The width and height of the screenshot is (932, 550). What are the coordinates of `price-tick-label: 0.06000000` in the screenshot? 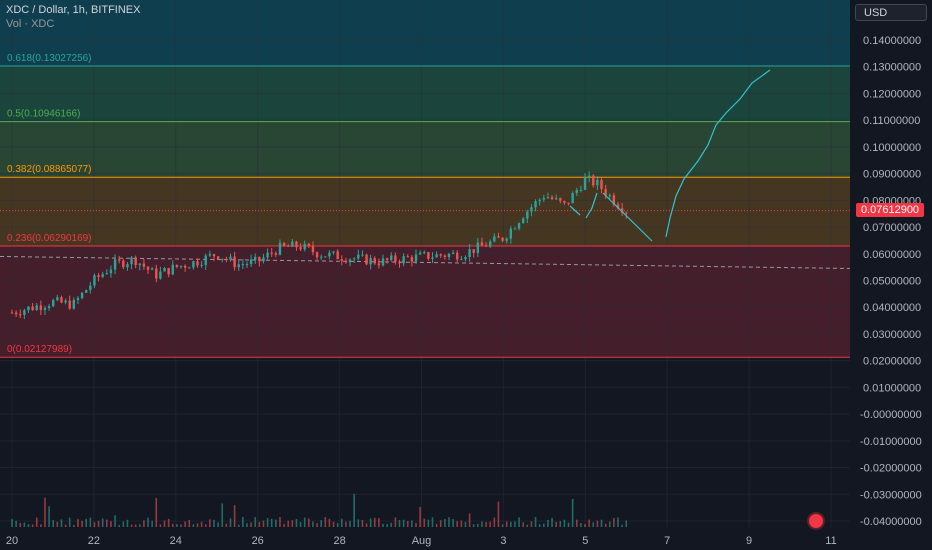 It's located at (890, 255).